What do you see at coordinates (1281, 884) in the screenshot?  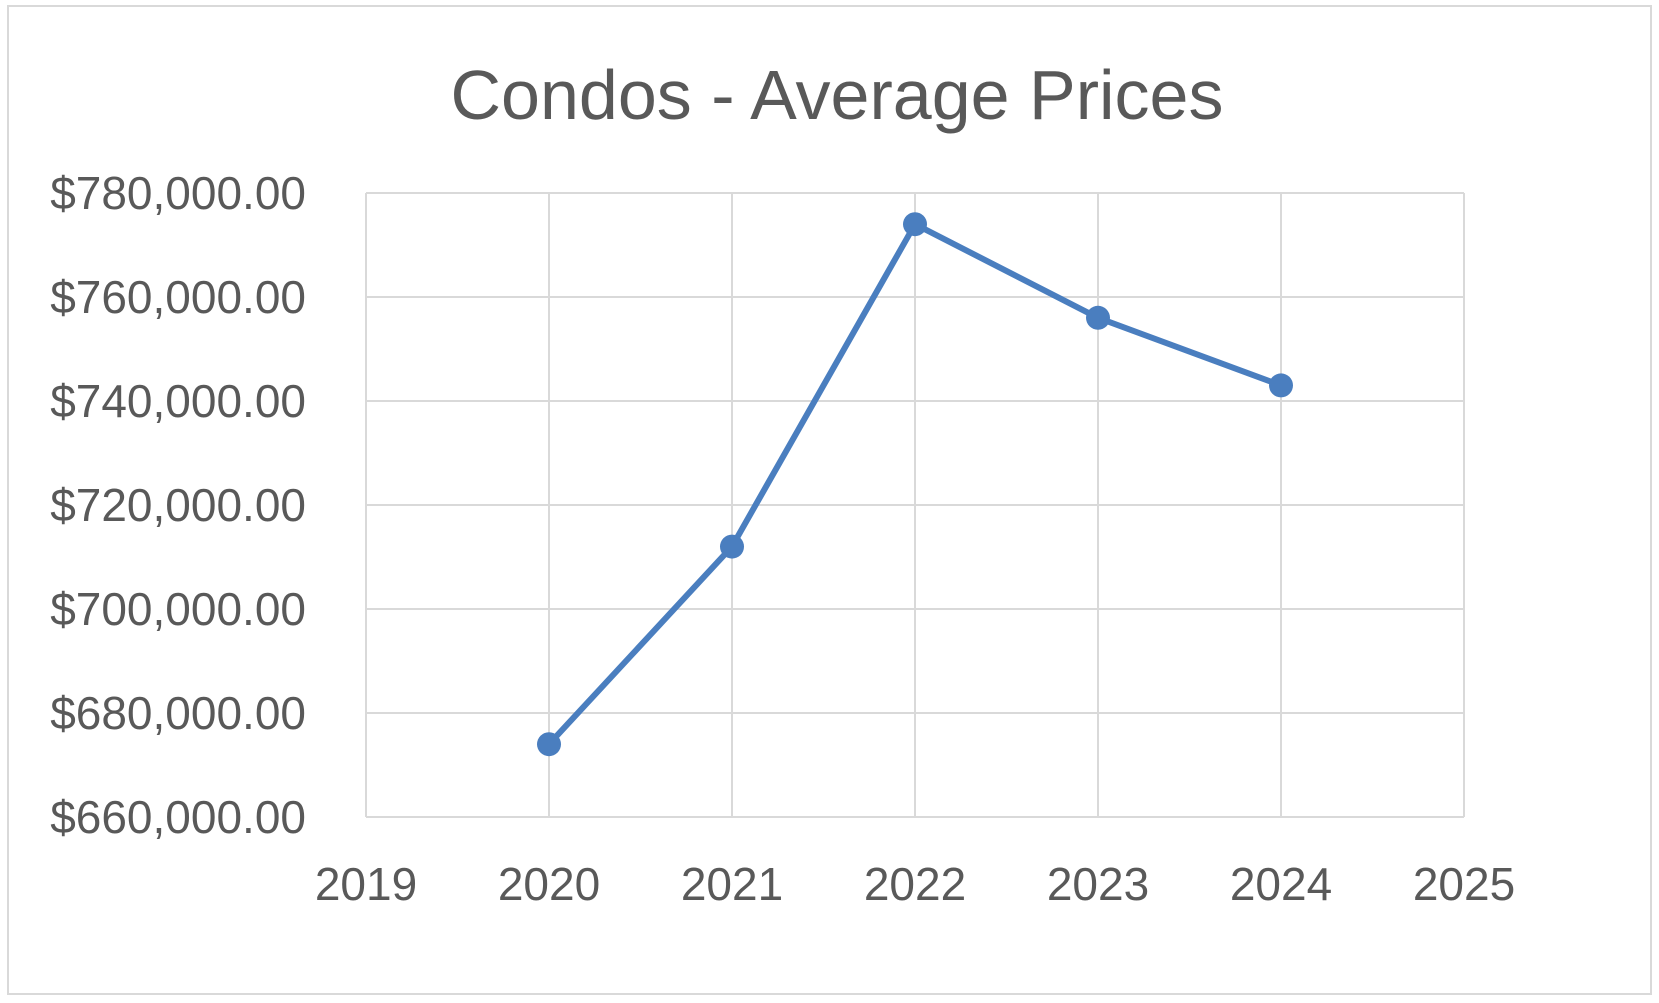 I see `x-tick-label: 2024` at bounding box center [1281, 884].